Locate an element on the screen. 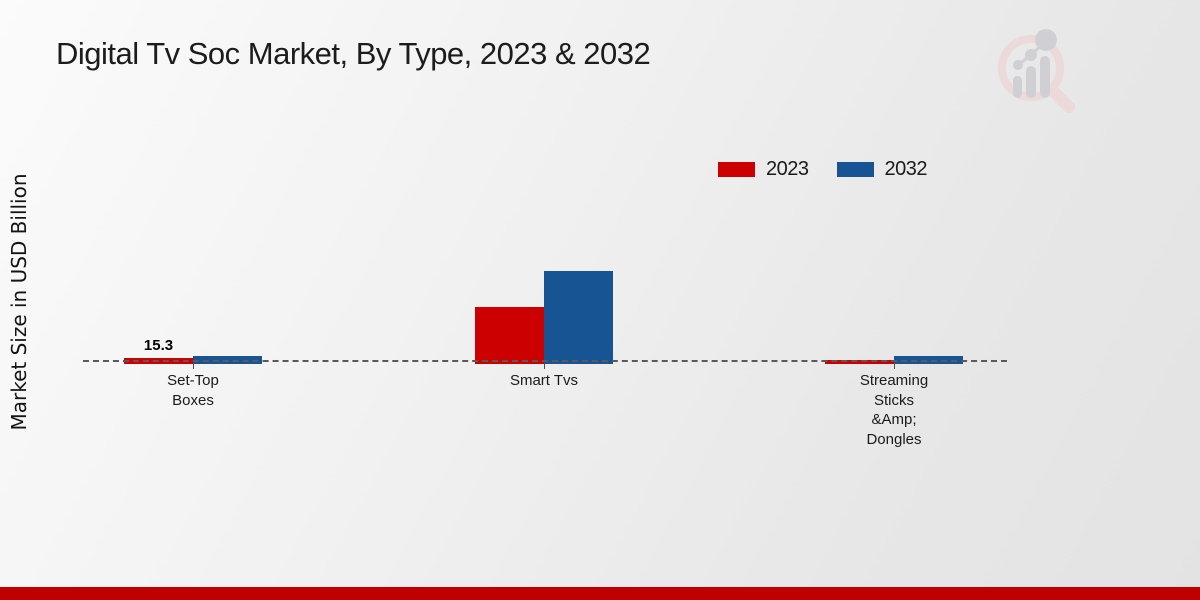 The height and width of the screenshot is (600, 1200). legend-label-2023: 2023 is located at coordinates (787, 169).